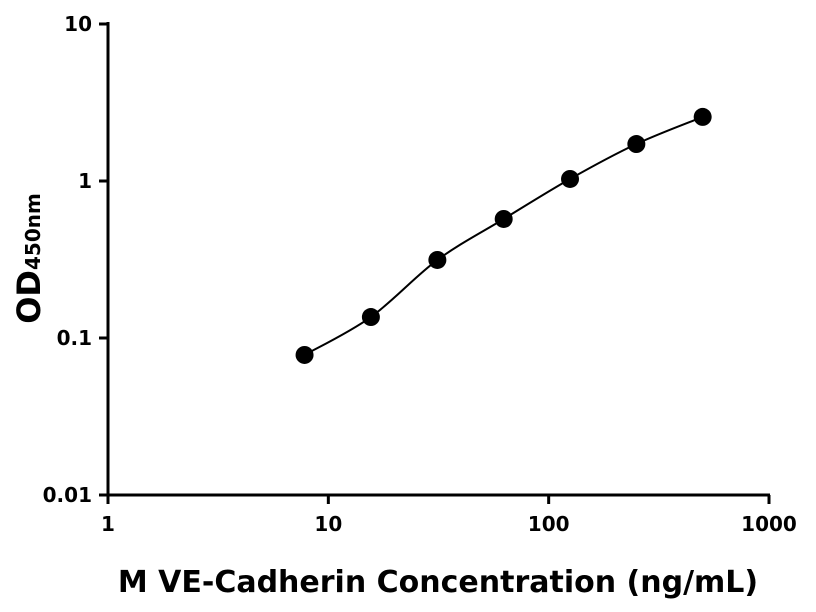  Describe the element at coordinates (108, 524) in the screenshot. I see `x-tick-label: 1` at that location.